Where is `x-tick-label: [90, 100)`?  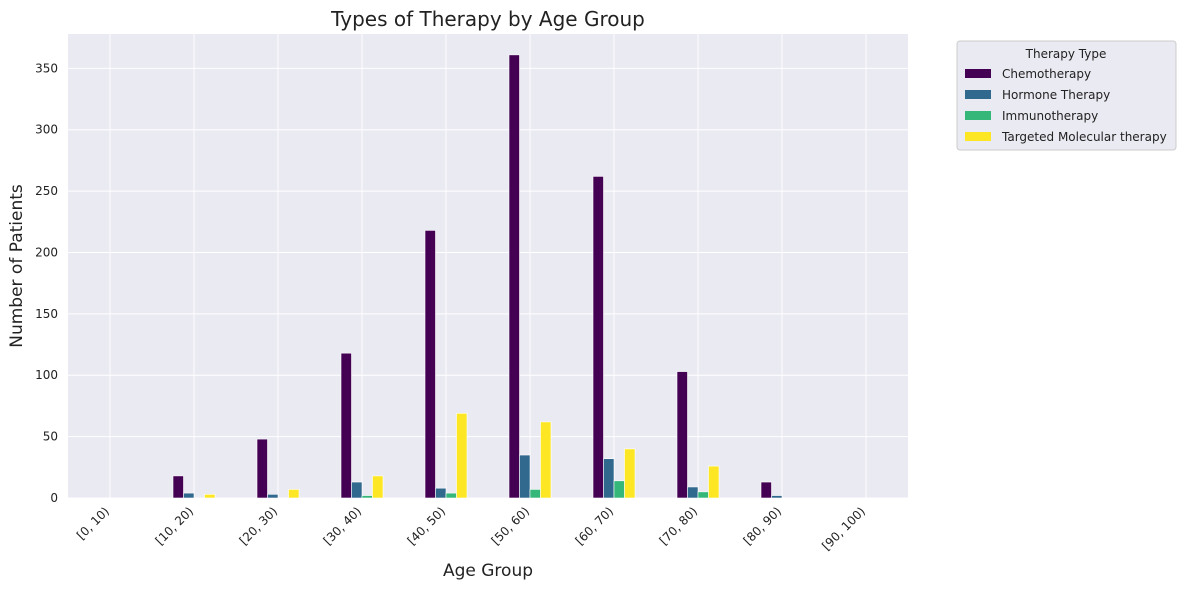 x-tick-label: [90, 100) is located at coordinates (843, 528).